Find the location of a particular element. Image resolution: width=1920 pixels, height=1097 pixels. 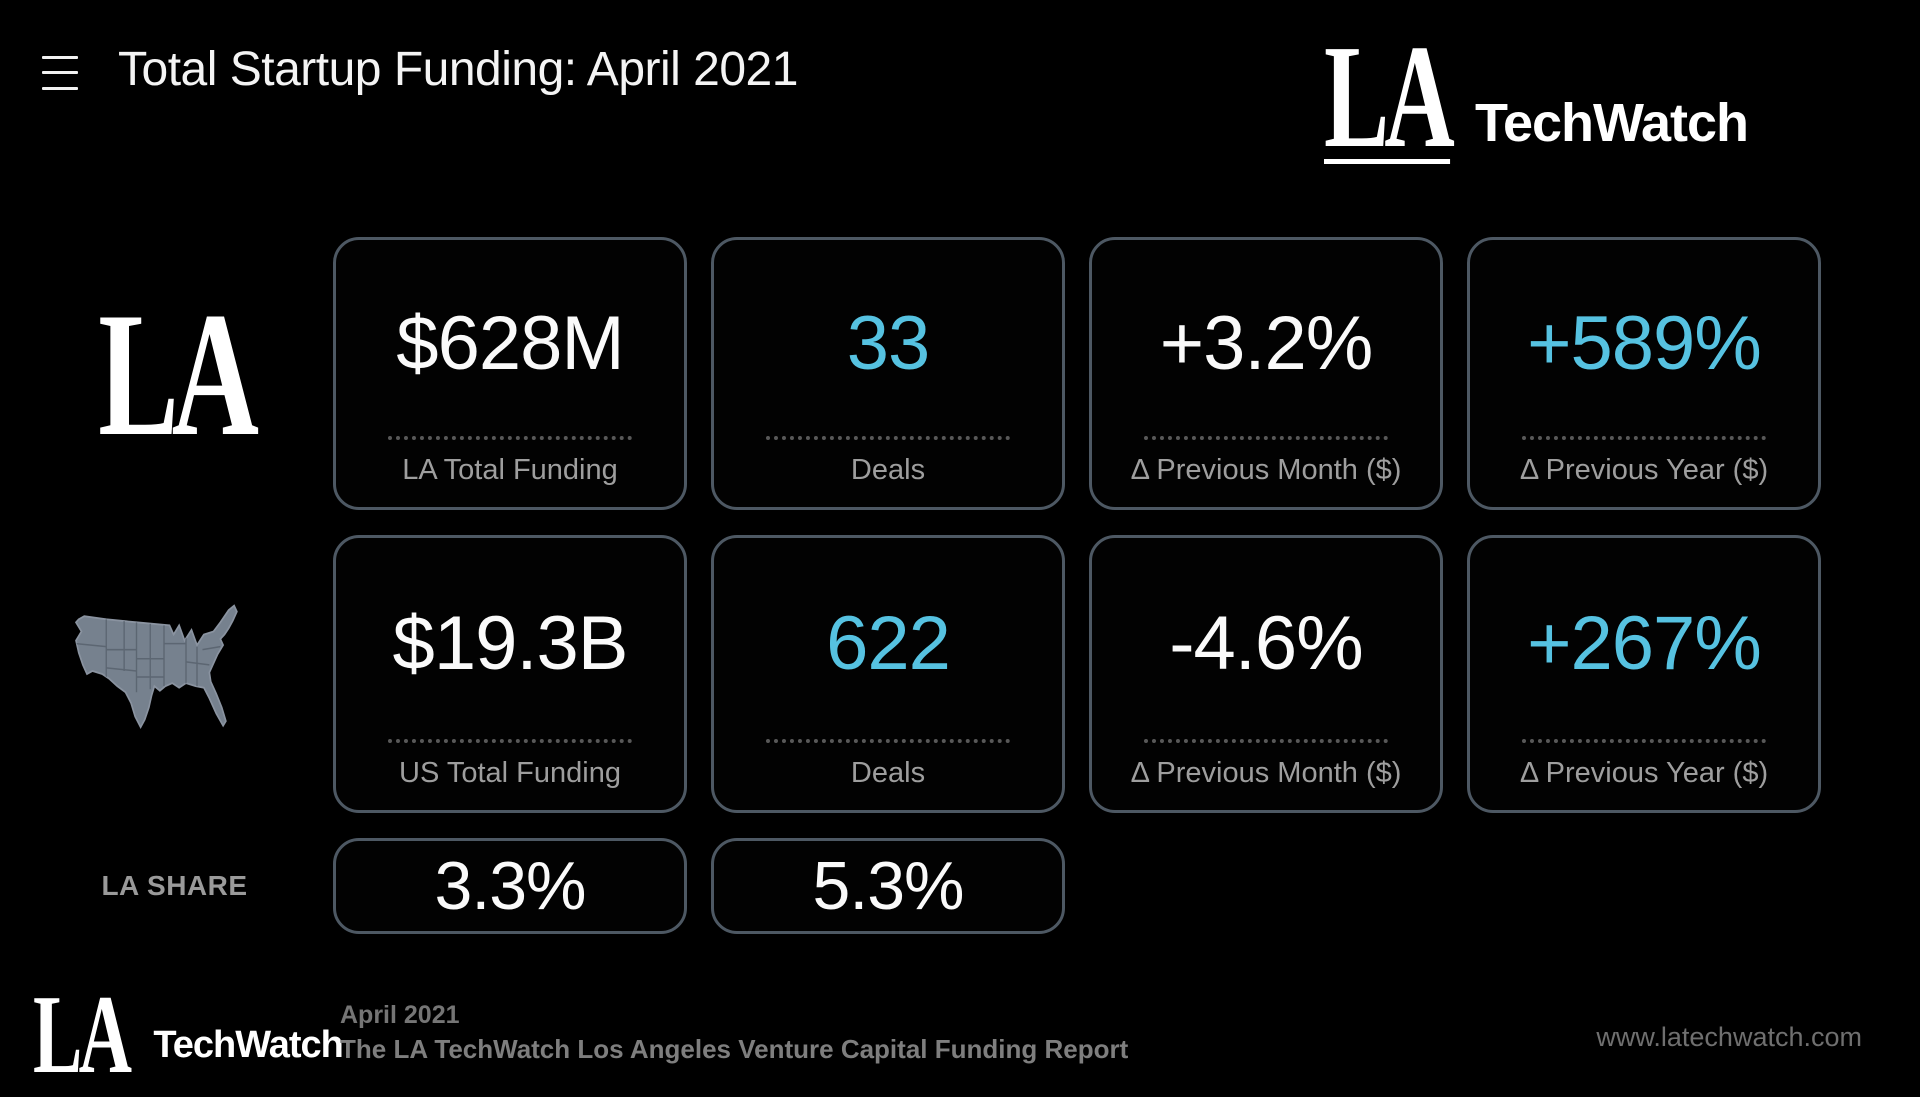

us-row-icon-cell is located at coordinates (174, 674).